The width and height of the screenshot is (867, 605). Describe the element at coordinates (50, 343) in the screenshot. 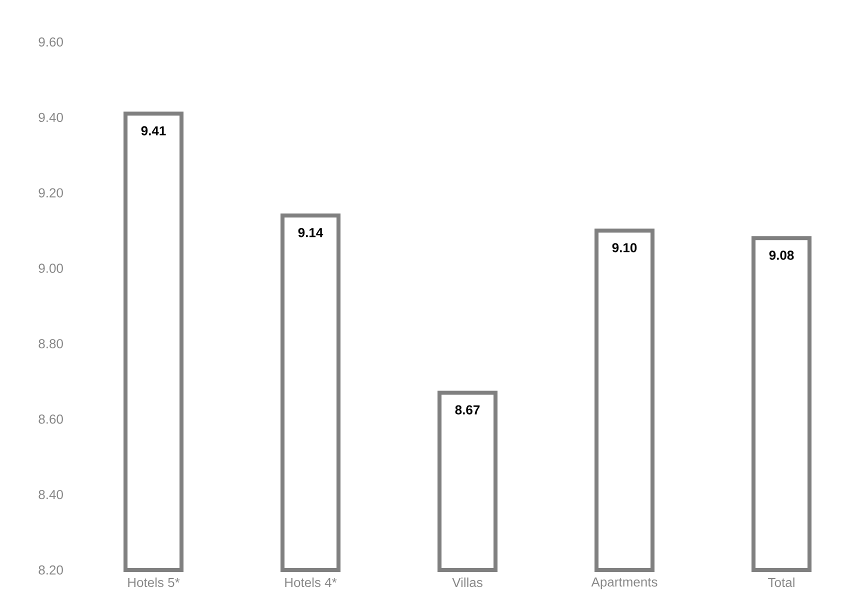

I see `y-tick-label: 8.80` at that location.